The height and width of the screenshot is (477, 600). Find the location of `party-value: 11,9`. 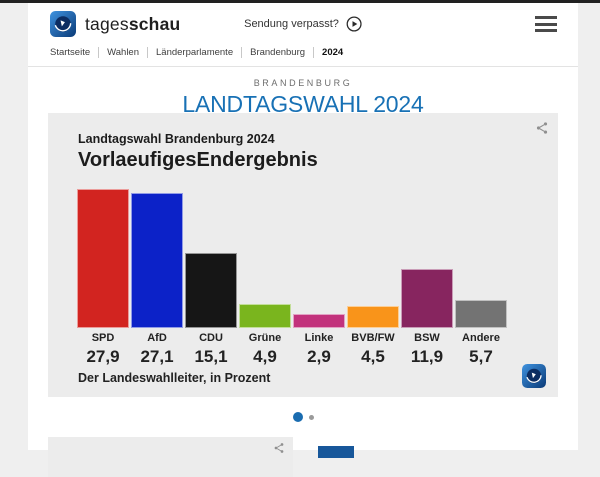

party-value: 11,9 is located at coordinates (427, 356).